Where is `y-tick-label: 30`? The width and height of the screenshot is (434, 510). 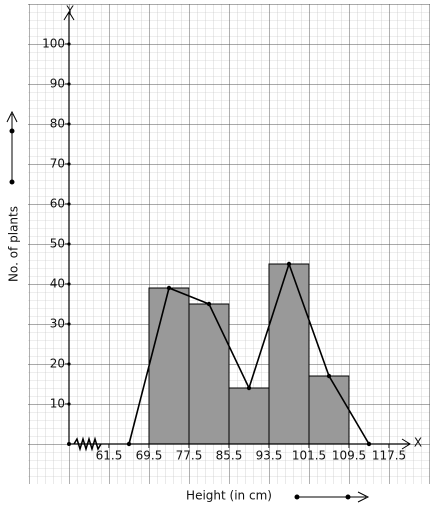 y-tick-label: 30 is located at coordinates (57, 324).